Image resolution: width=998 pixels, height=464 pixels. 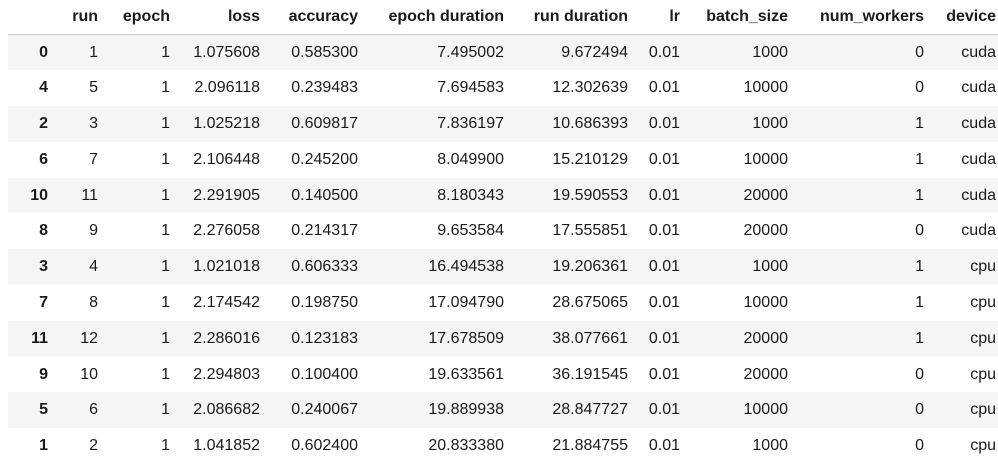 What do you see at coordinates (221, 53) in the screenshot?
I see `table-cell: 1.075608` at bounding box center [221, 53].